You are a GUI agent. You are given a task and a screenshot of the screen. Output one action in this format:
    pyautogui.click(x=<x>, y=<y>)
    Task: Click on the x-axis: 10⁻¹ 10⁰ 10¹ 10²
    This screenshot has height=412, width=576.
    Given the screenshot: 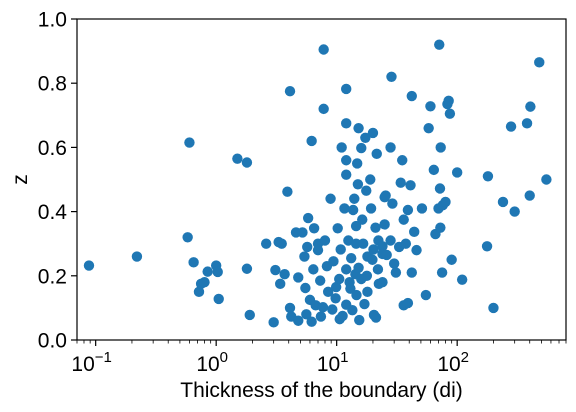 What is the action you would take?
    pyautogui.click(x=319, y=358)
    